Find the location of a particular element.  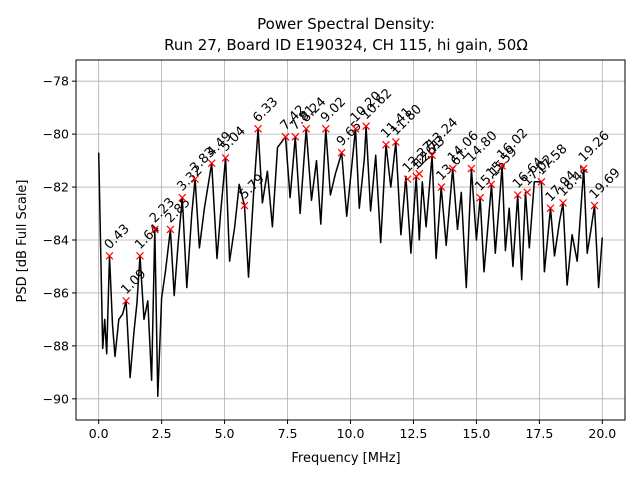

x-tick-label: 12.5 is located at coordinates (414, 433).